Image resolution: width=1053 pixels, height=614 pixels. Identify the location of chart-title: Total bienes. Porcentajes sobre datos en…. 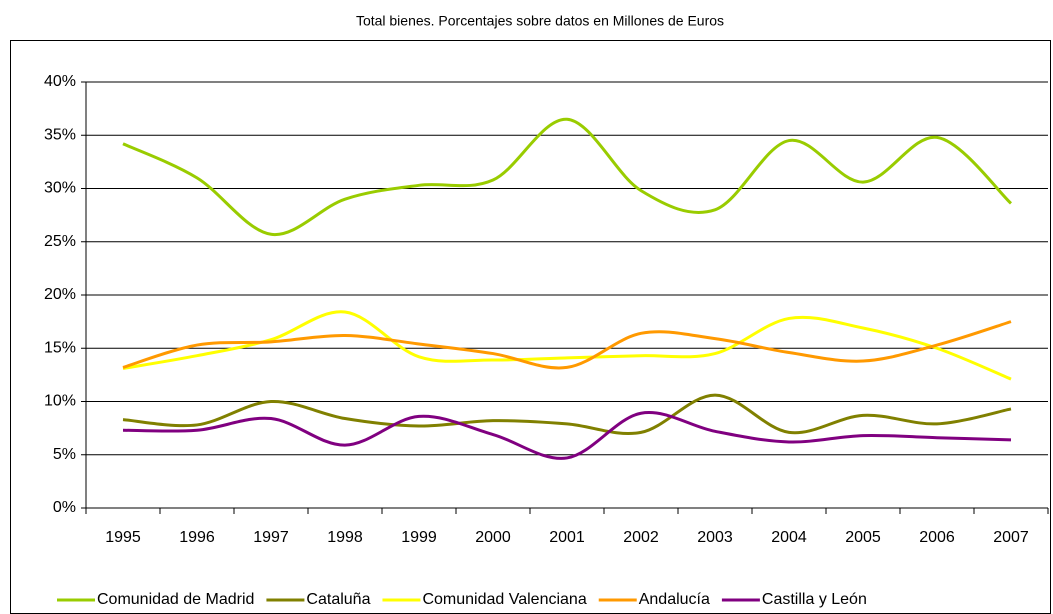
(540, 21).